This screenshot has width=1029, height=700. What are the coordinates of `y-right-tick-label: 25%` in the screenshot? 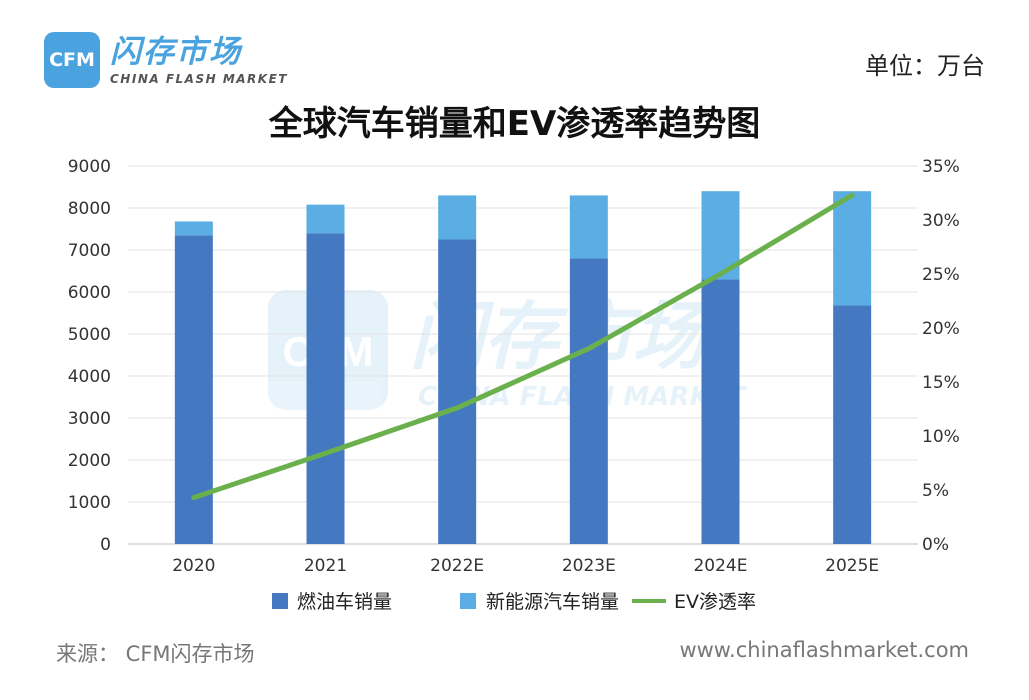 It's located at (941, 275).